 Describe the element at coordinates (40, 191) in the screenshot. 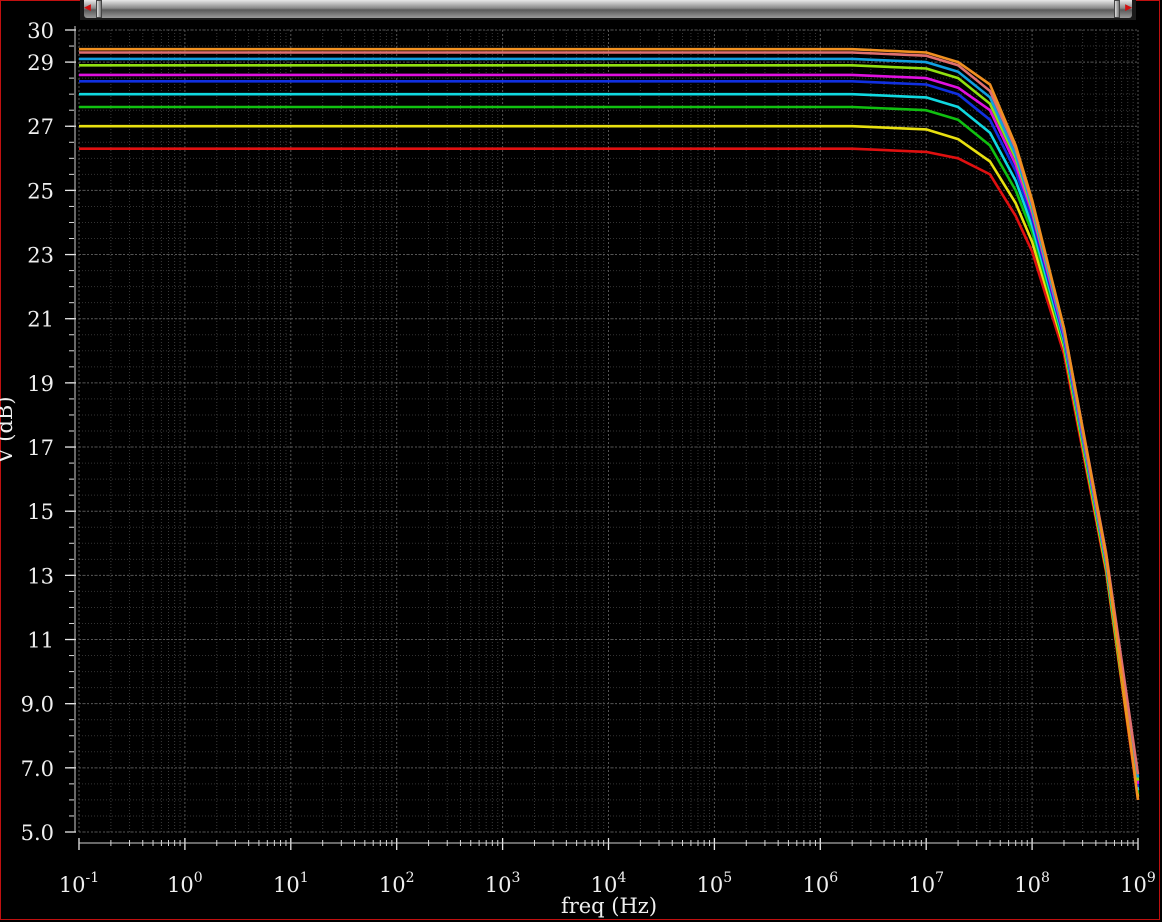

I see `y-tick-label: 25` at that location.